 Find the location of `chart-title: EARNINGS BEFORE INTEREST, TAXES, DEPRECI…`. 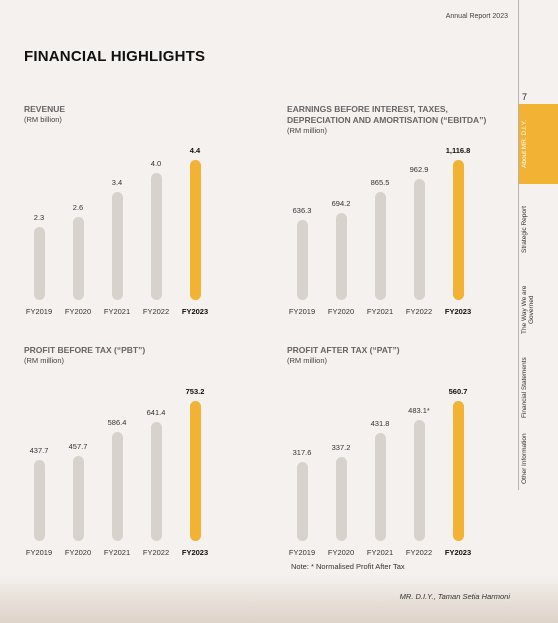

chart-title: EARNINGS BEFORE INTEREST, TAXES, DEPRECI… is located at coordinates (387, 114).